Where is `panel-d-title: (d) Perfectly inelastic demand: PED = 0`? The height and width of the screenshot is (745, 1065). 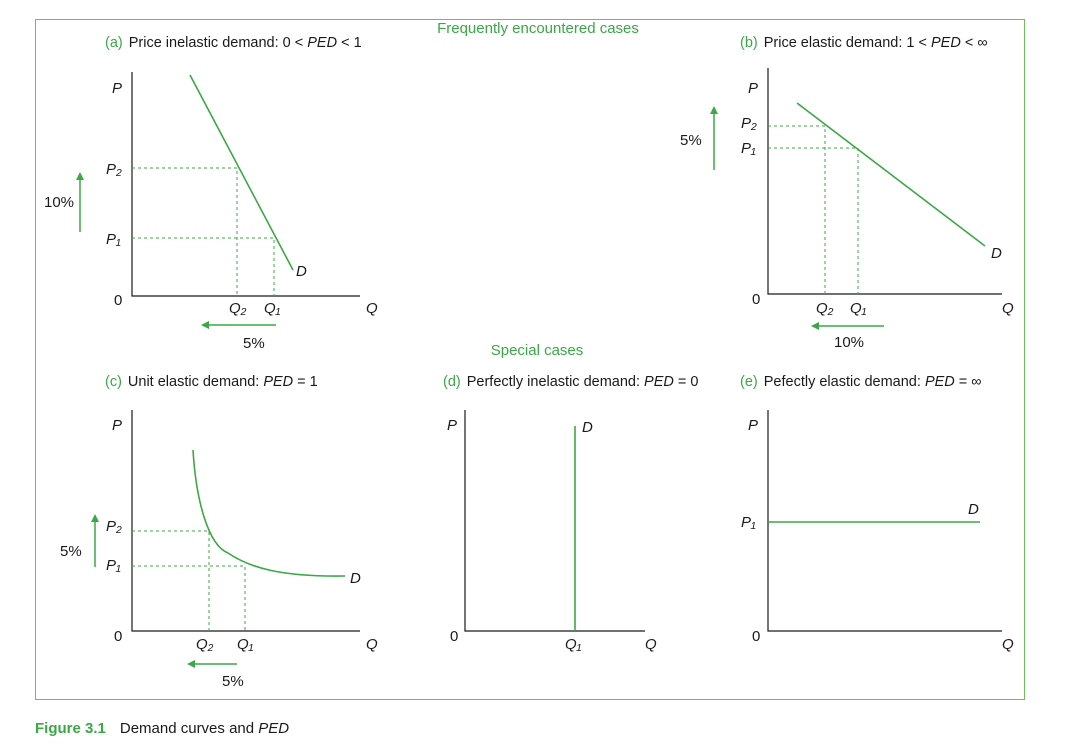
panel-d-title: (d) Perfectly inelastic demand: PED = 0 is located at coordinates (570, 382).